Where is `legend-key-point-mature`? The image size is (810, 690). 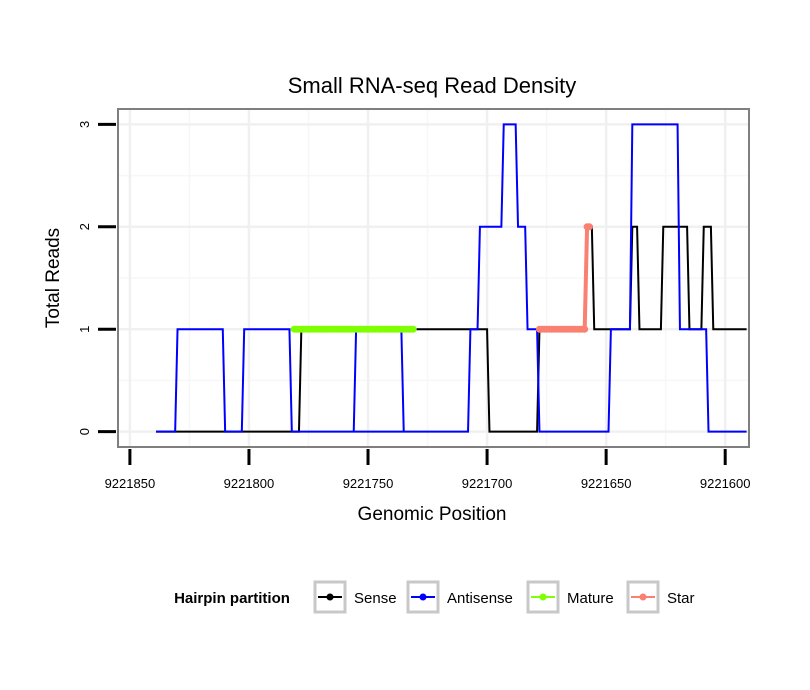 legend-key-point-mature is located at coordinates (543, 597).